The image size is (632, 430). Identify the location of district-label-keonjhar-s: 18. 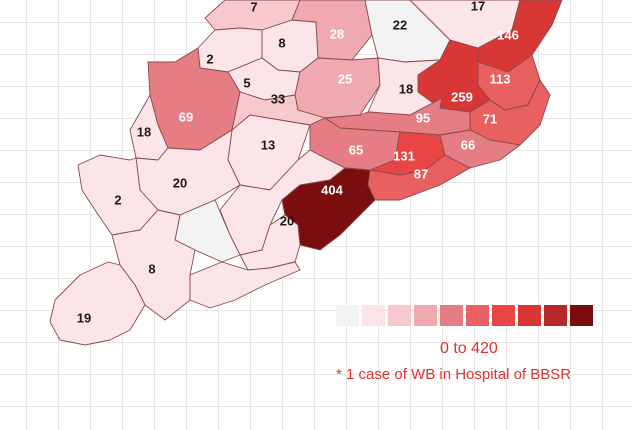
(406, 88).